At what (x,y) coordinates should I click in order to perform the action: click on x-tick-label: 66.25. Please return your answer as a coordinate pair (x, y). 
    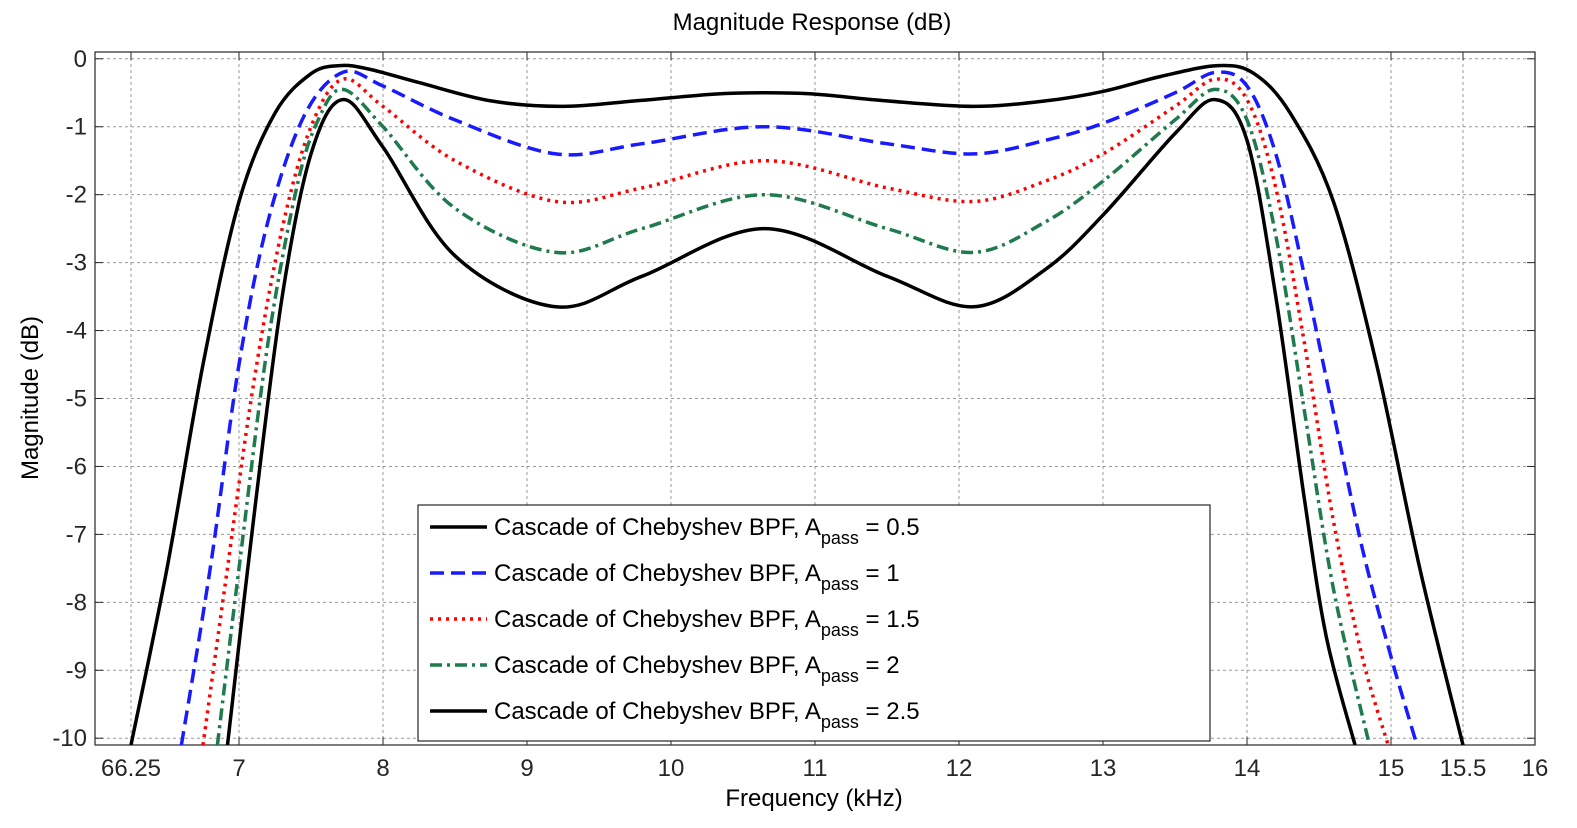
    Looking at the image, I should click on (131, 768).